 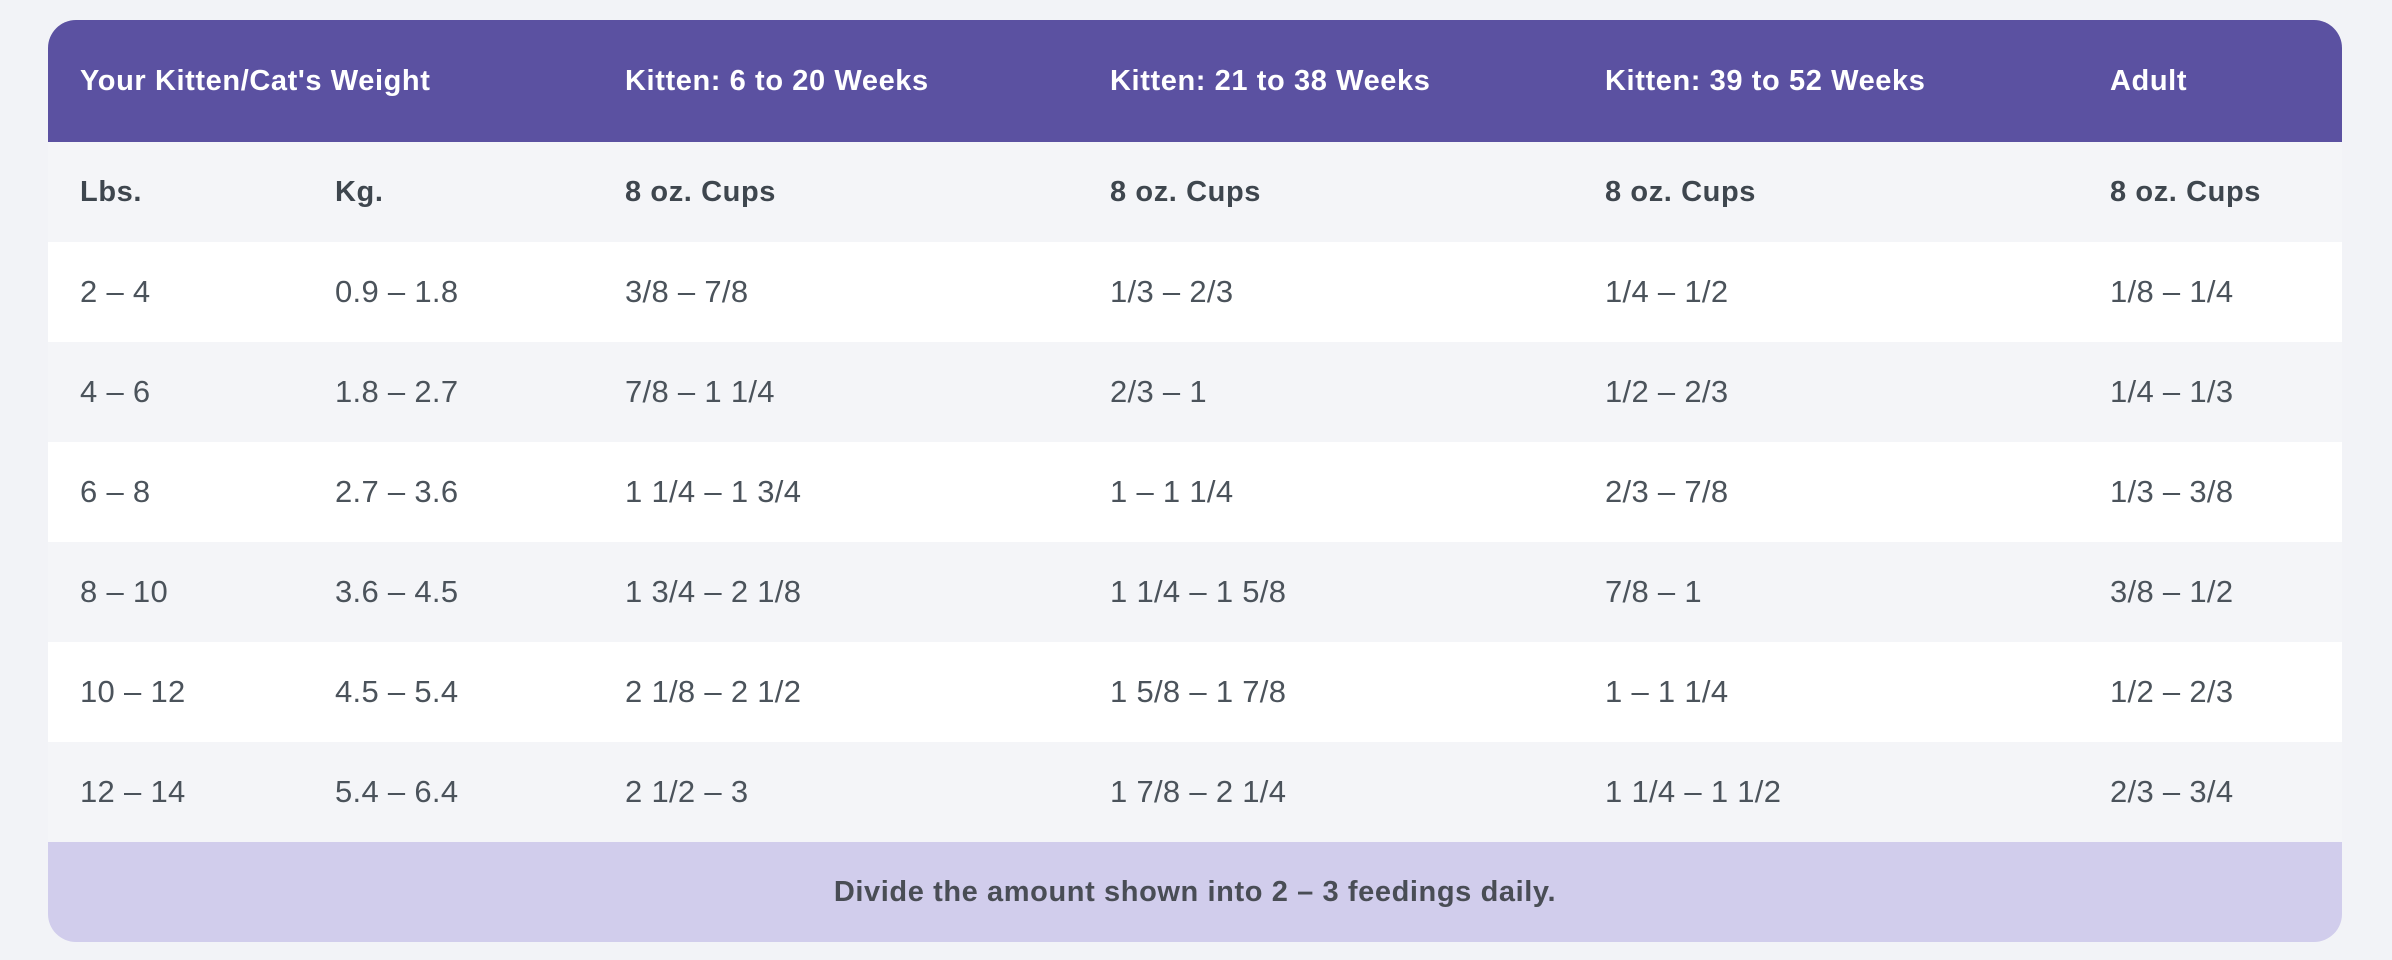 I want to click on cell-cups-21-38: 1 1/4 – 1 5/8, so click(x=1198, y=591).